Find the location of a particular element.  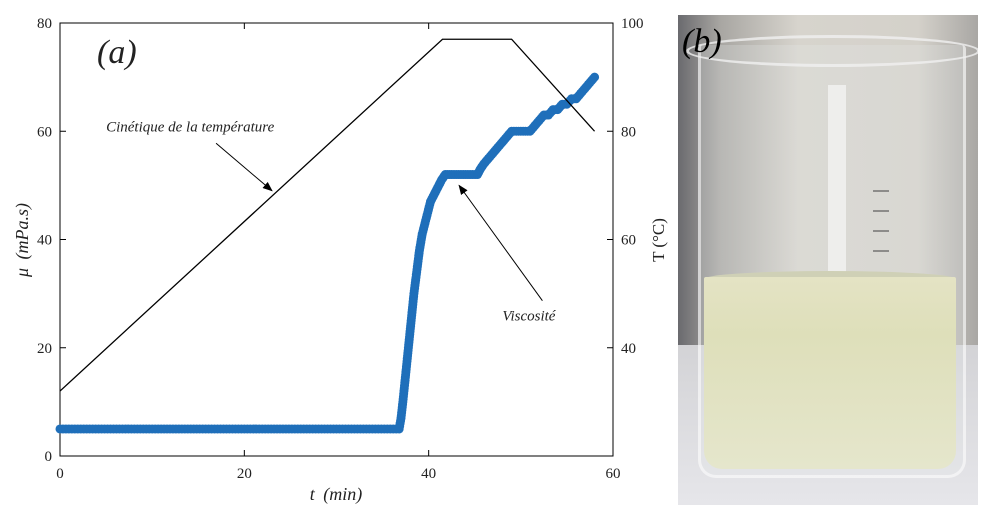

right-y-axis-label: T (°C) is located at coordinates (658, 240).